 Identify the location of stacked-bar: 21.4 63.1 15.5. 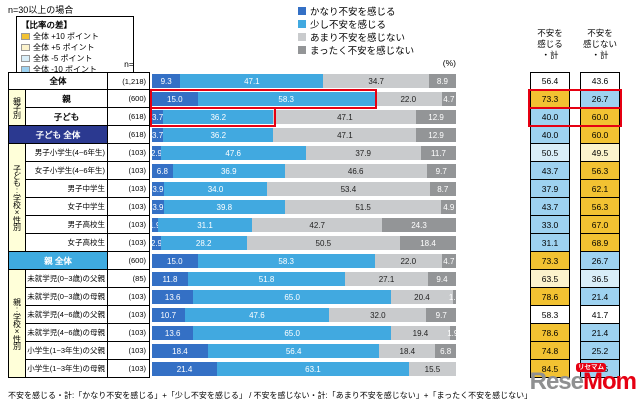
(304, 369).